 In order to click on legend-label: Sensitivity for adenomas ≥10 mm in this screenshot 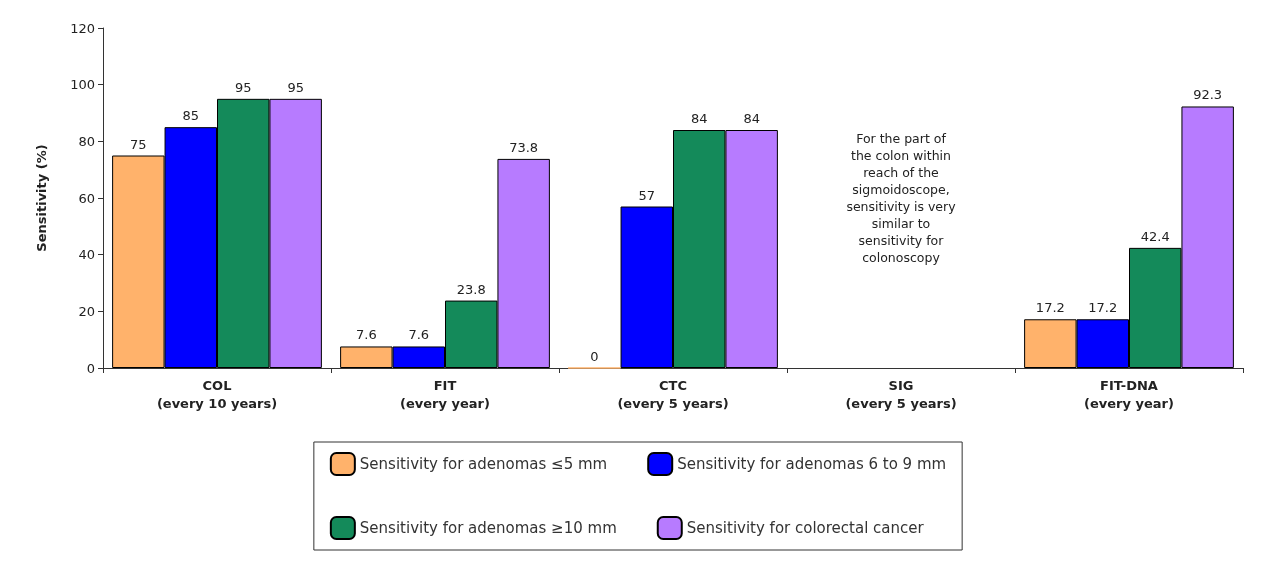, I will do `click(488, 528)`.